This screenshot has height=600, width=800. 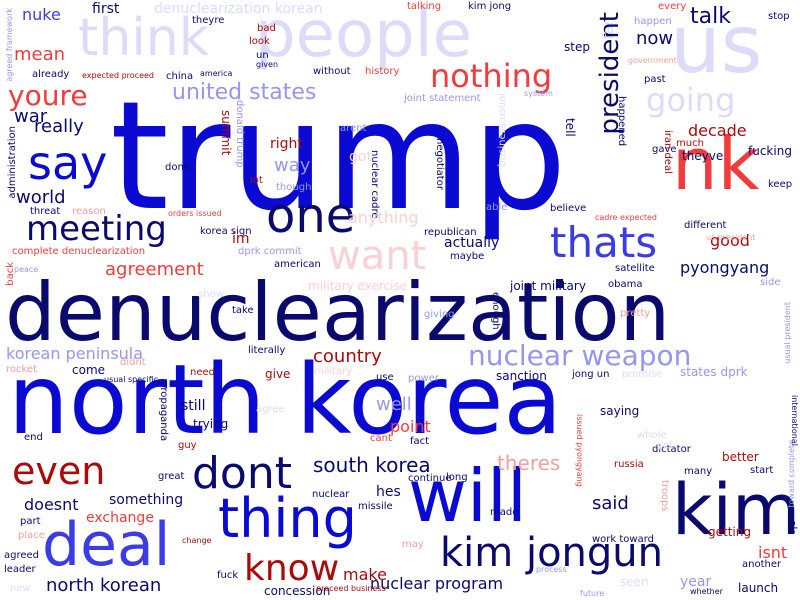 I want to click on word: korea sign, so click(x=226, y=231).